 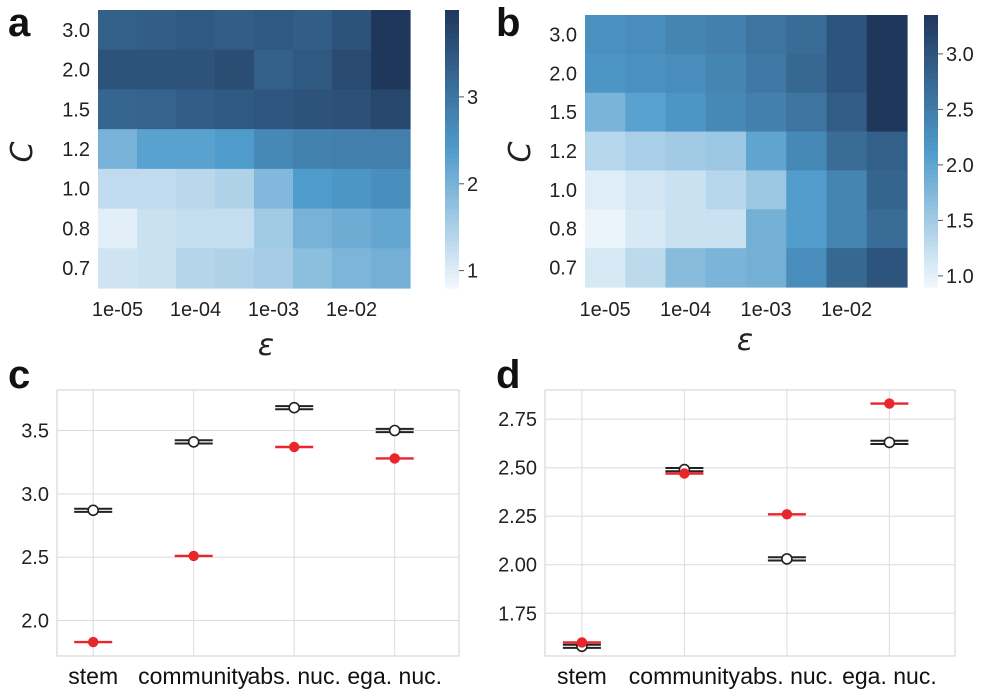 What do you see at coordinates (846, 310) in the screenshot?
I see `x-tick-label: 1e-02` at bounding box center [846, 310].